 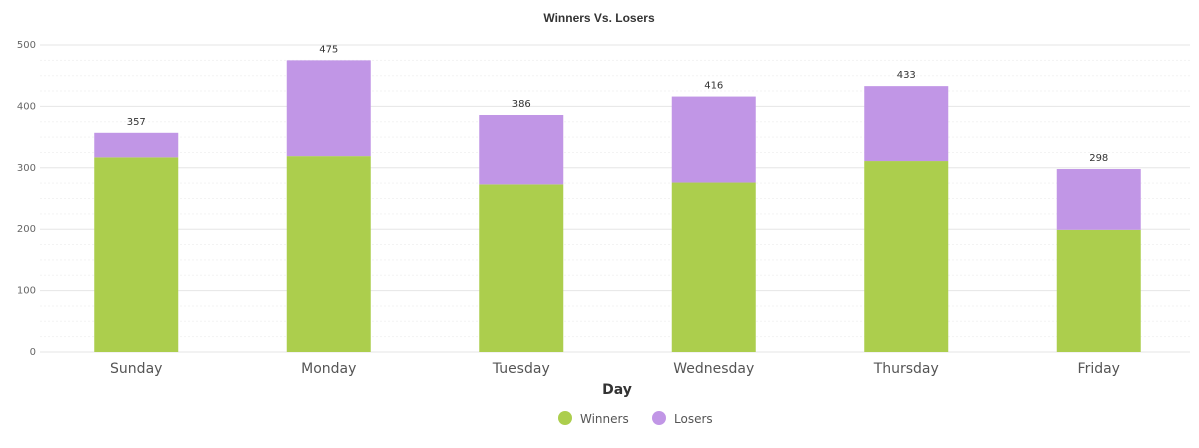 I want to click on bar-losers-tuesday, so click(x=521, y=149).